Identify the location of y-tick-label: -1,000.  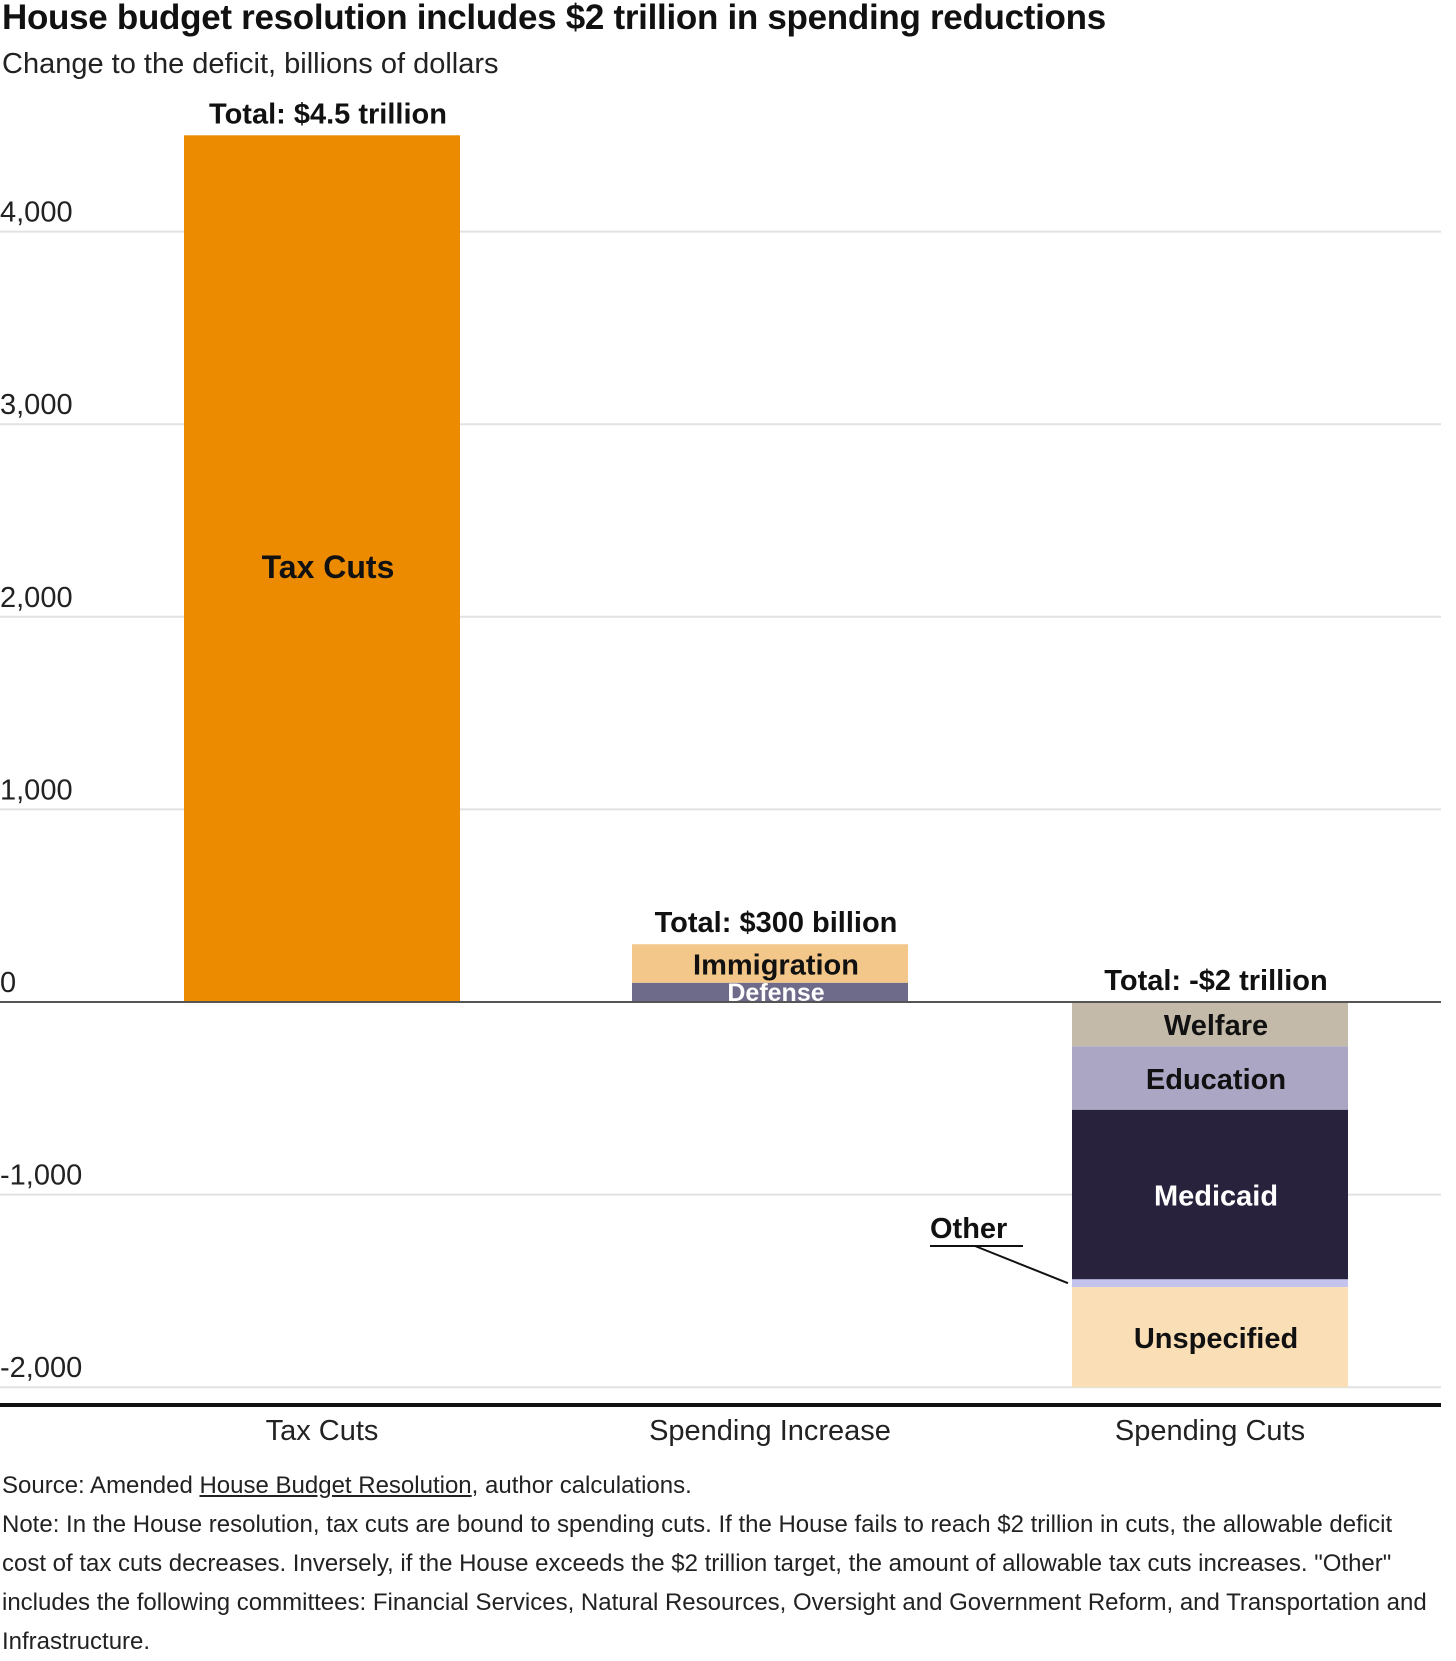
(41, 1176).